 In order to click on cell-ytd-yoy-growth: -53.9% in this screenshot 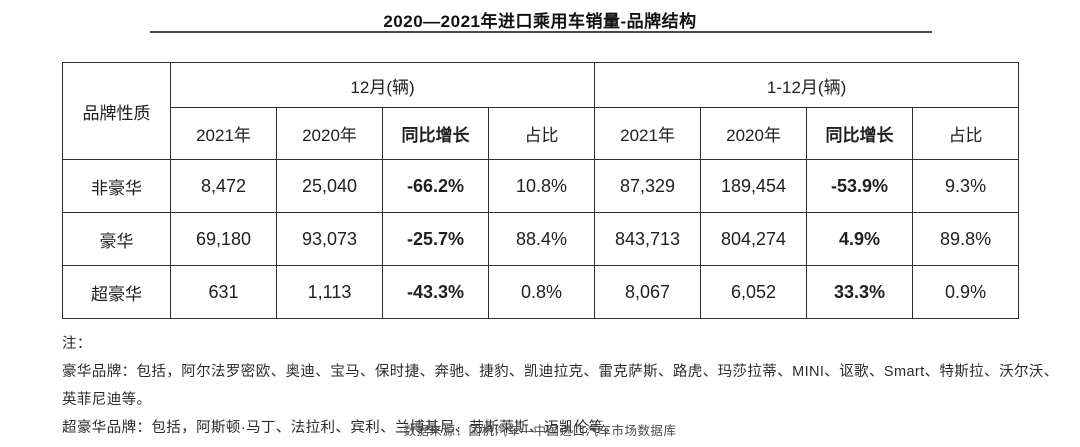, I will do `click(860, 186)`.